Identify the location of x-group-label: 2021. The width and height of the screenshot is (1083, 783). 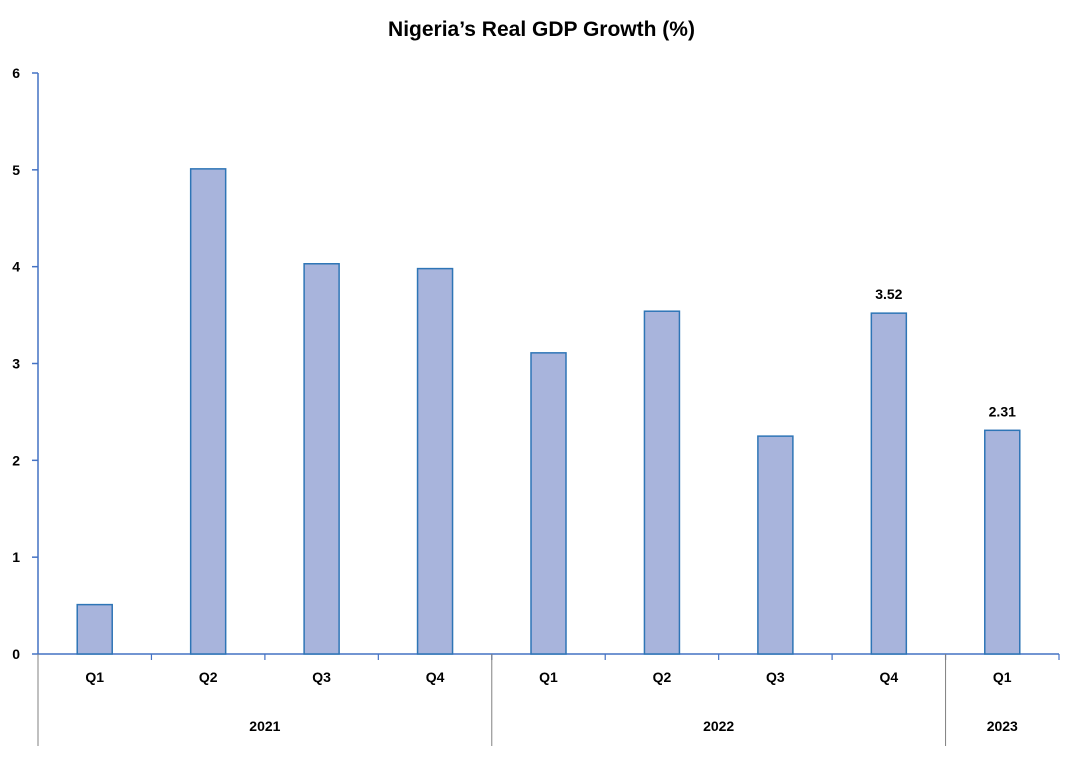
(264, 726).